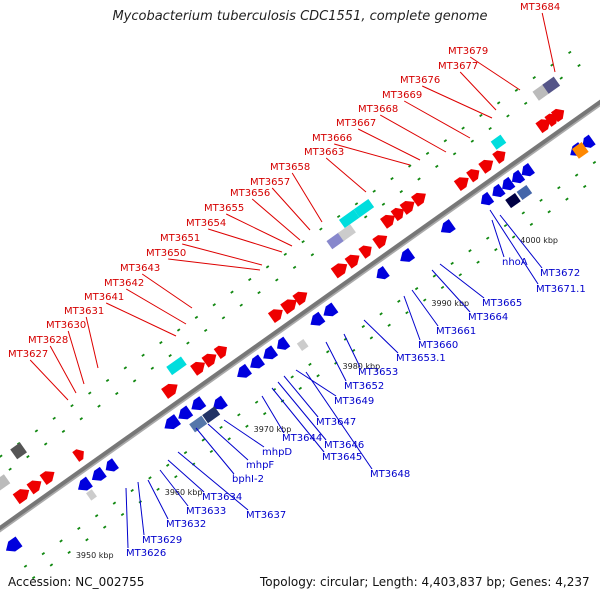 Image resolution: width=600 pixels, height=600 pixels. Describe the element at coordinates (186, 524) in the screenshot. I see `gene-label-reverse: MT3632` at that location.